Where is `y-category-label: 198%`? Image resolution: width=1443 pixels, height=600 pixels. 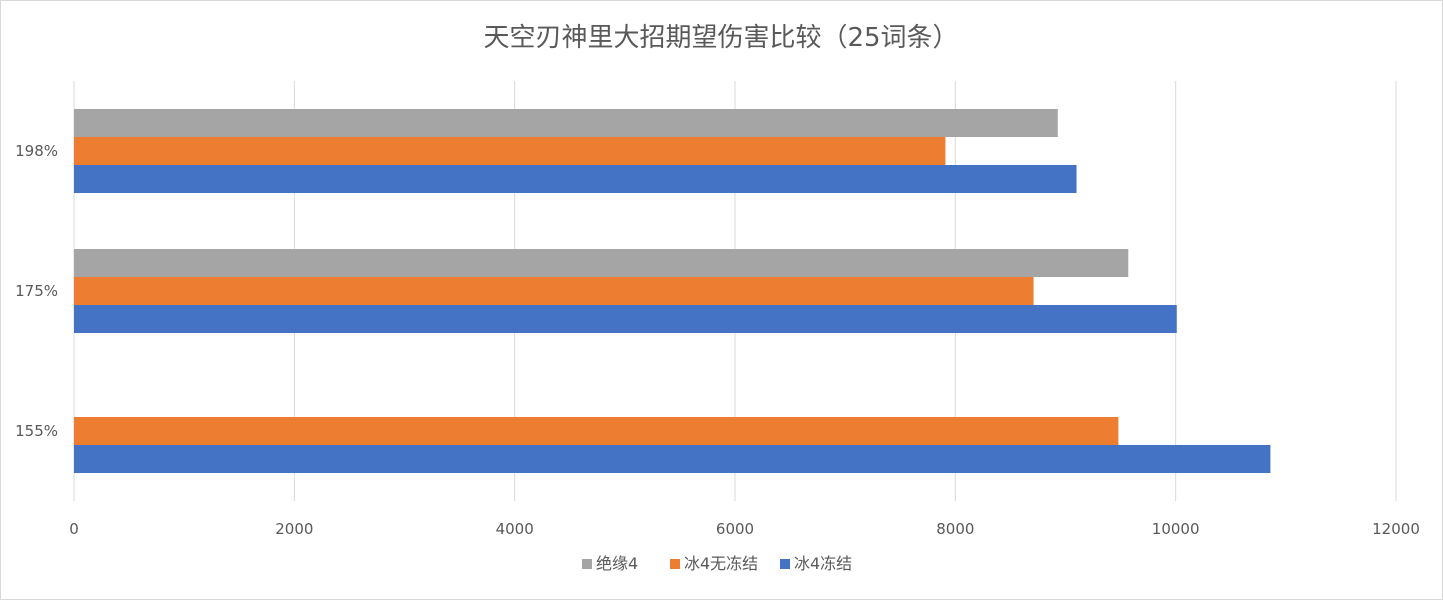 y-category-label: 198% is located at coordinates (36, 151).